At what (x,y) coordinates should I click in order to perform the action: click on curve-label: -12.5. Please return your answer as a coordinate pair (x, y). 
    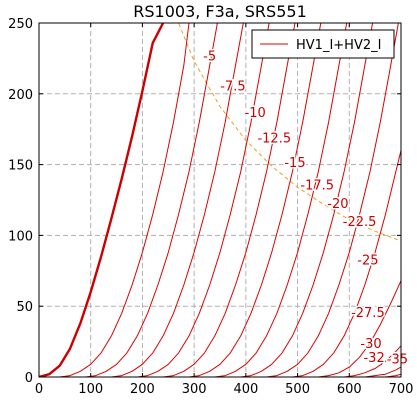
    Looking at the image, I should click on (274, 139).